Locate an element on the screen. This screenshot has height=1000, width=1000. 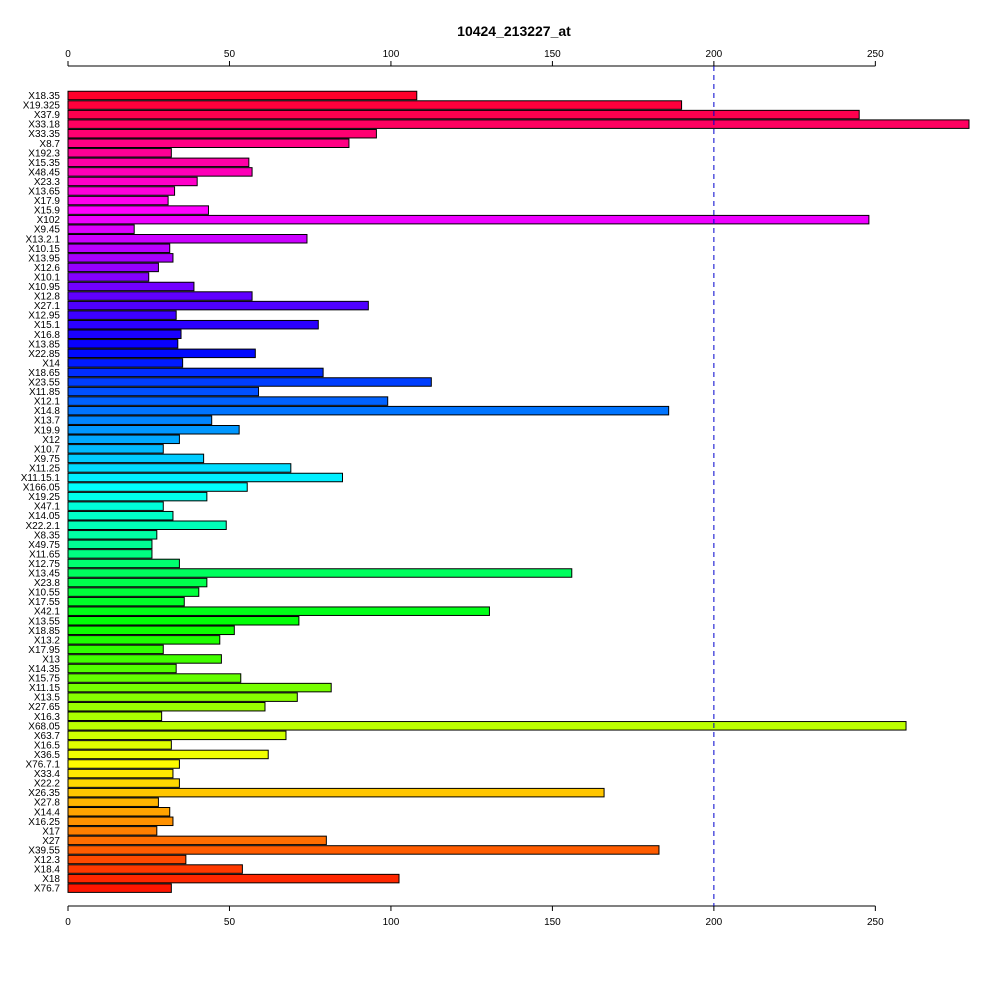
category-label: X12.95 is located at coordinates (44, 316).